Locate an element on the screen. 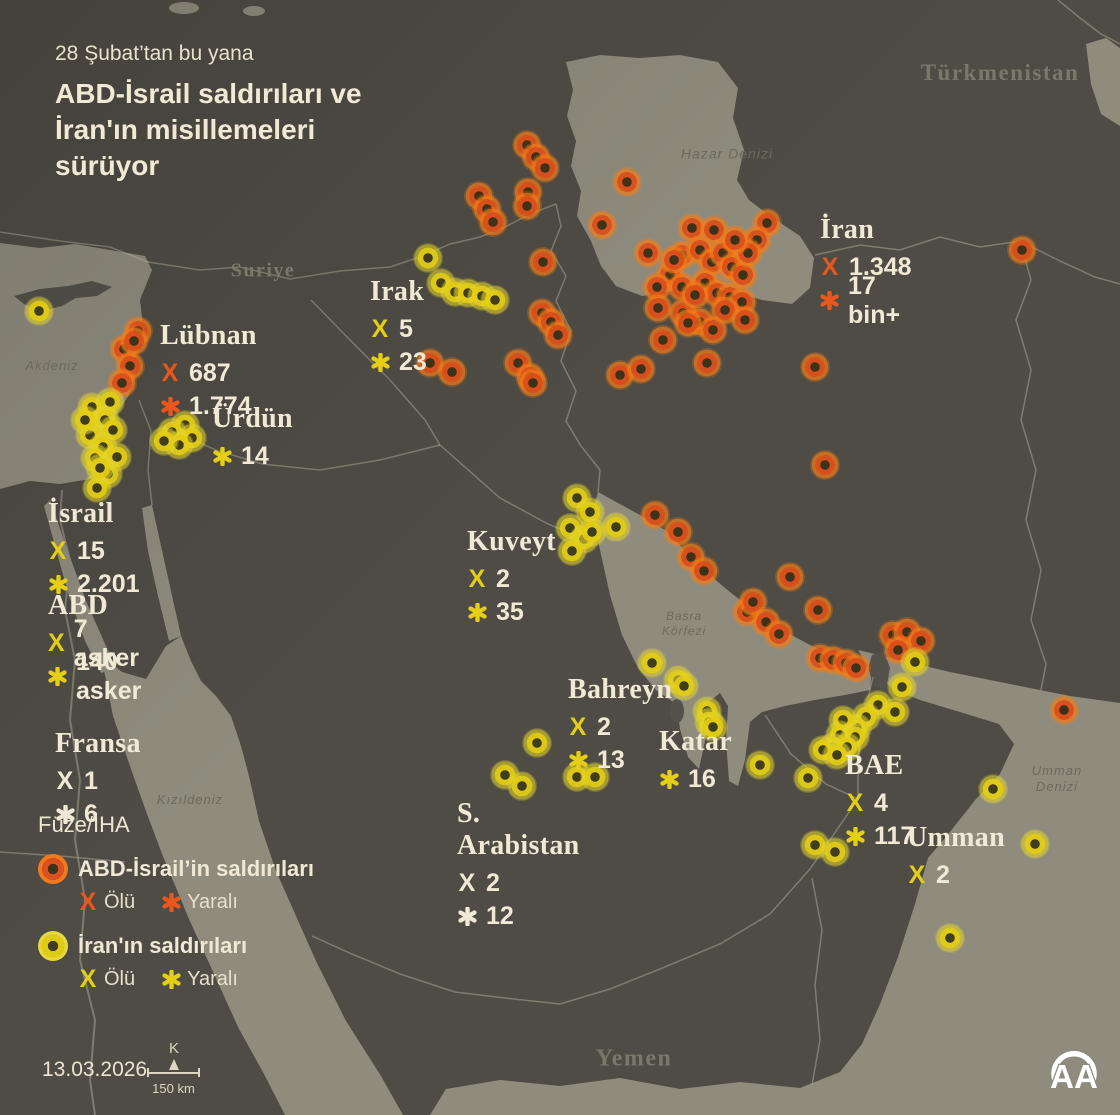  country-stats: Lübnan X 687 1.774 is located at coordinates (208, 371).